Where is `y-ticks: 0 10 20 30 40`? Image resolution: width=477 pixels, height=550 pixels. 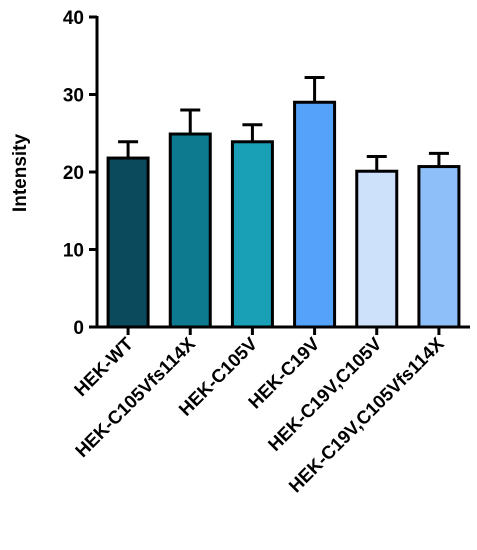
y-ticks: 0 10 20 30 40 is located at coordinates (80, 173).